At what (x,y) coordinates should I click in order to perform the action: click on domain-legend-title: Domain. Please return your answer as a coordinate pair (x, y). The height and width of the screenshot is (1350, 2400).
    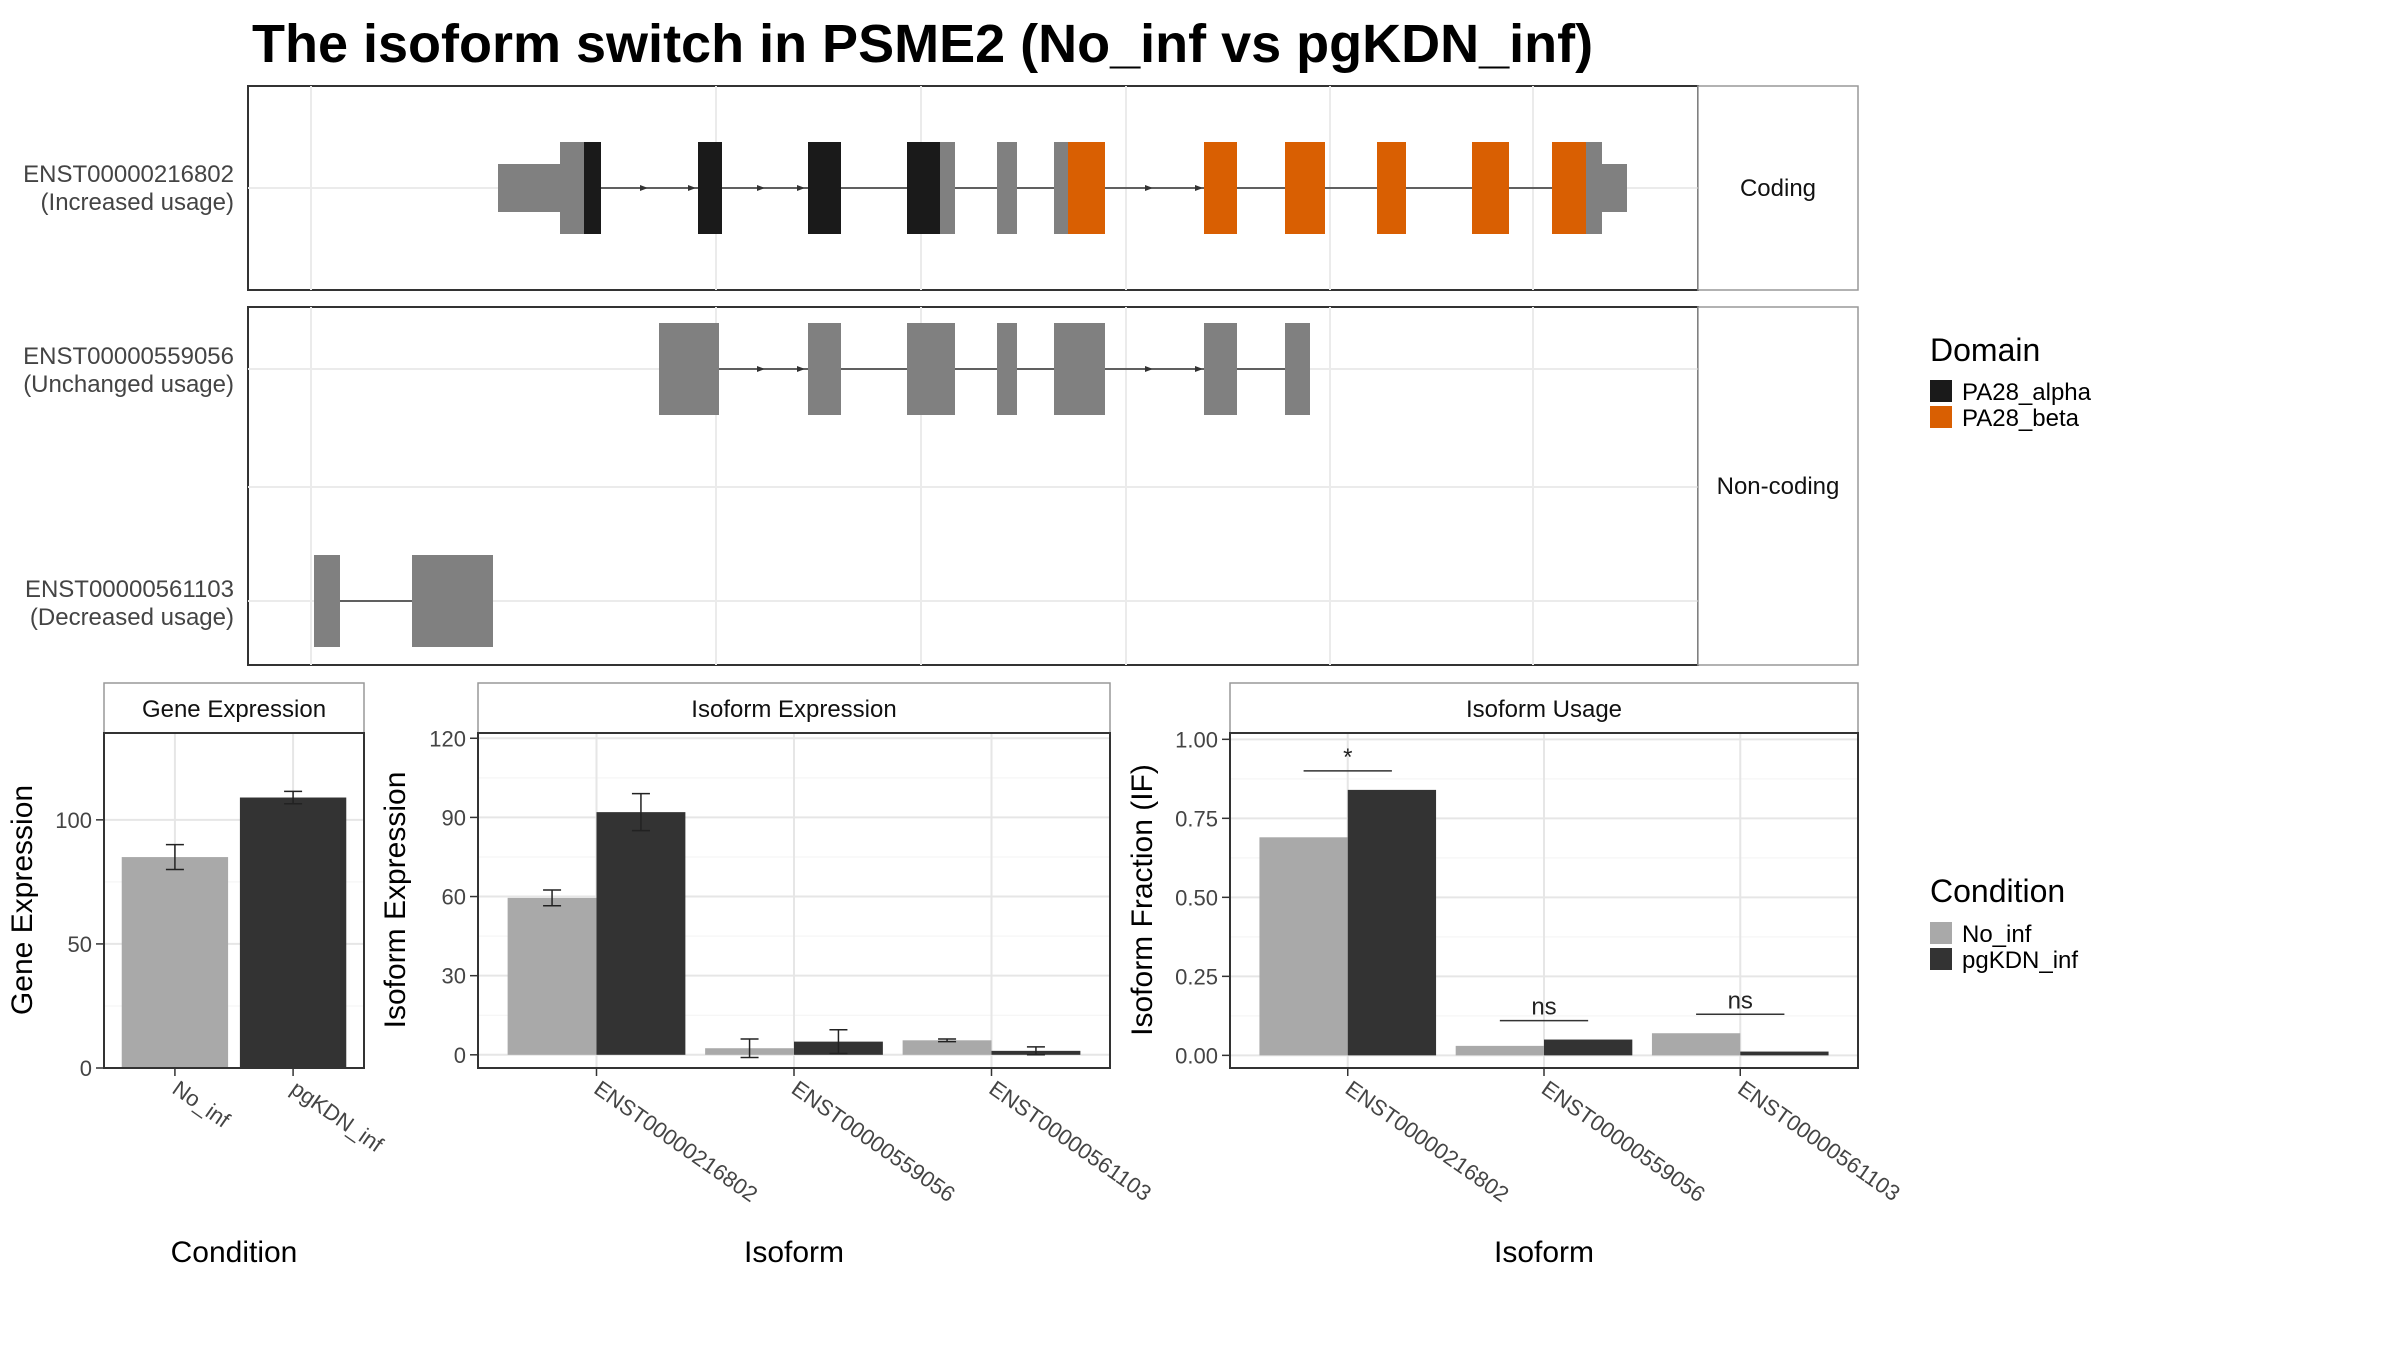
    Looking at the image, I should click on (1985, 350).